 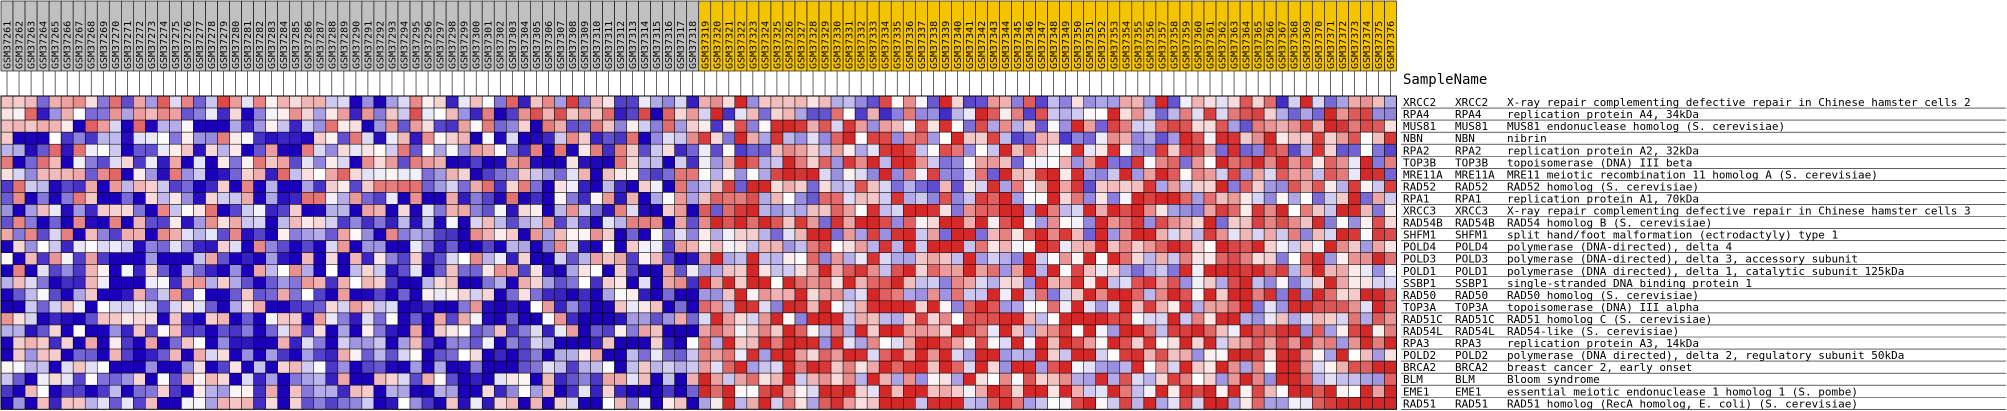 What do you see at coordinates (1603, 198) in the screenshot?
I see `row-description-RPA1: replication protein A1, 70kDa` at bounding box center [1603, 198].